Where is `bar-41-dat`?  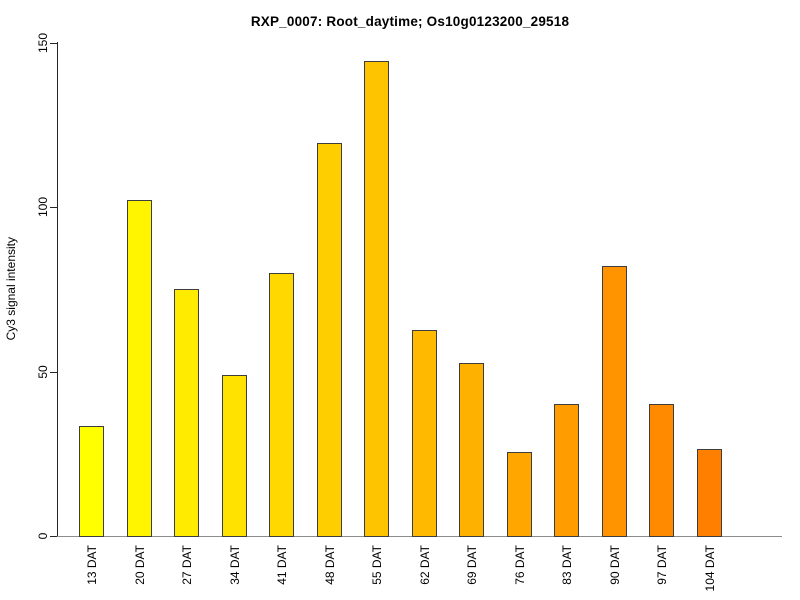 bar-41-dat is located at coordinates (281, 405).